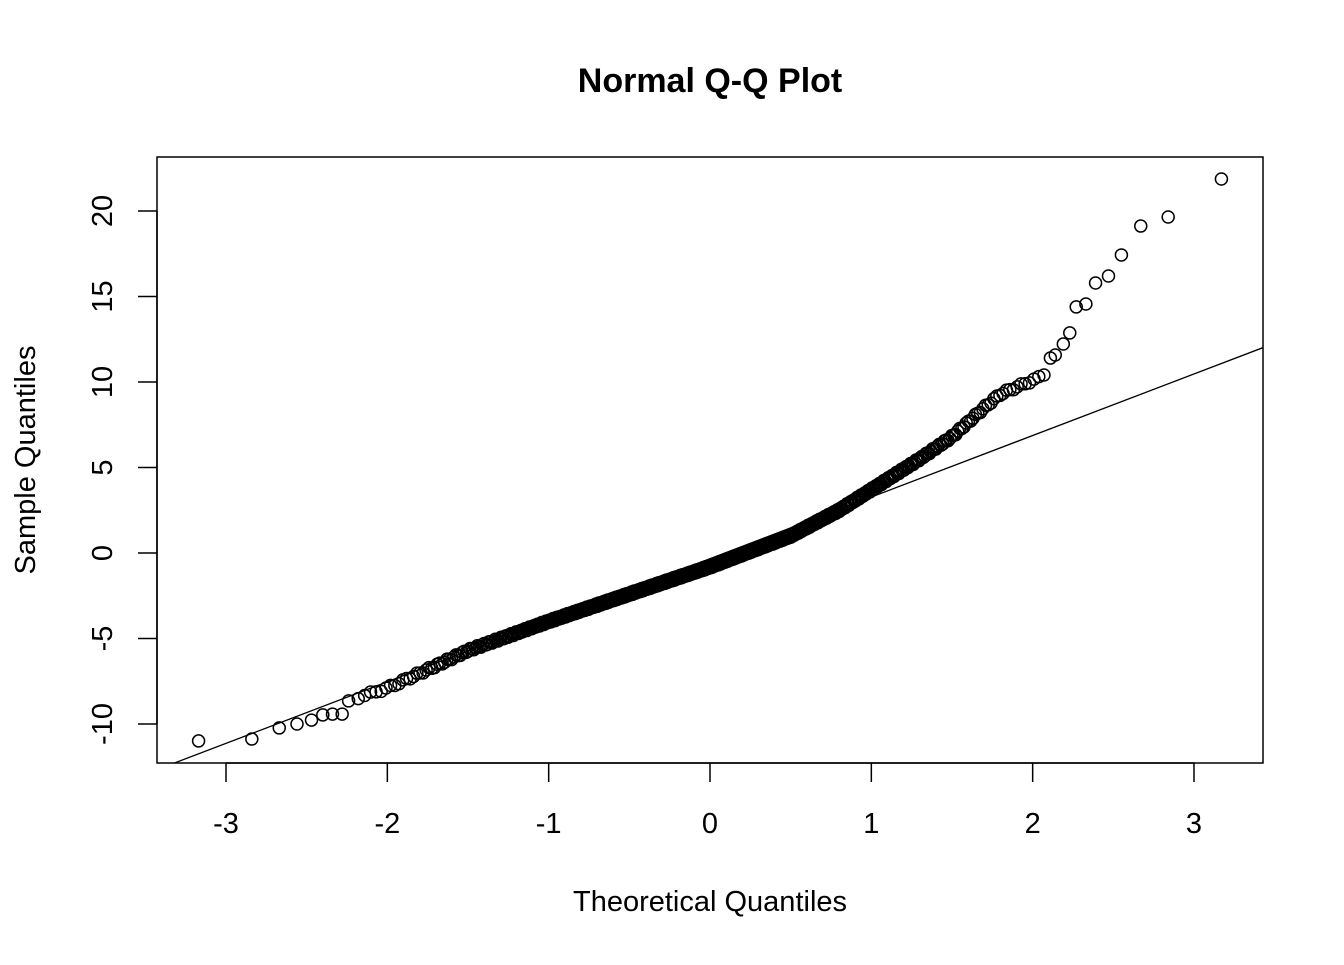 This screenshot has height=965, width=1344. Describe the element at coordinates (226, 824) in the screenshot. I see `x-tick-label: -3` at that location.